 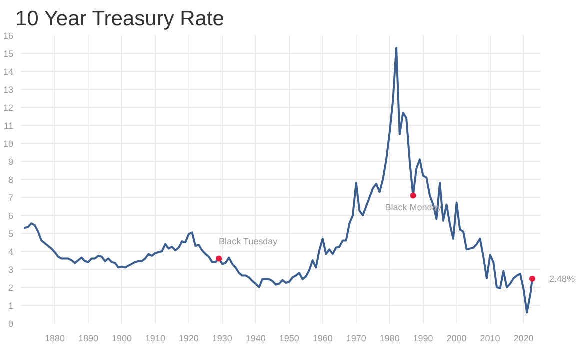 I want to click on y-tick-label: 4, so click(x=11, y=252).